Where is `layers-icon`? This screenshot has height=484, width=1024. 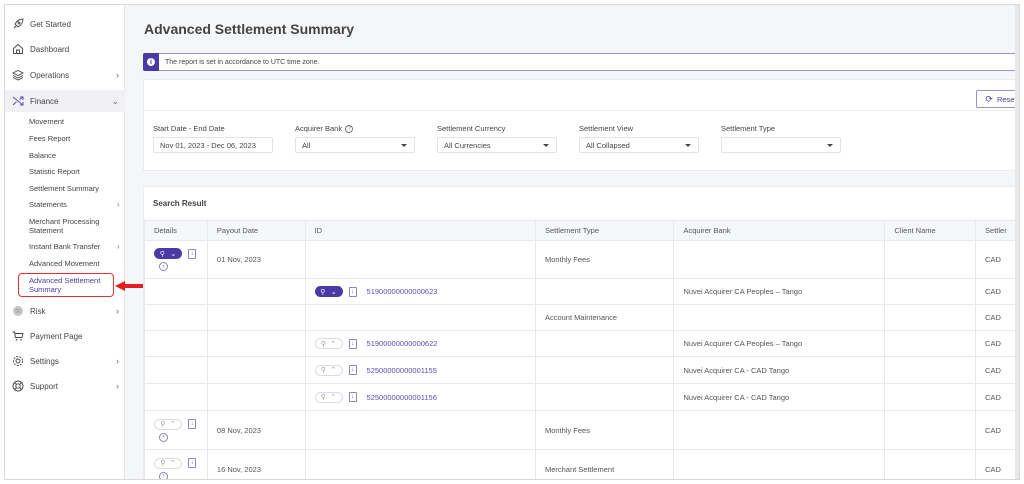 layers-icon is located at coordinates (18, 75).